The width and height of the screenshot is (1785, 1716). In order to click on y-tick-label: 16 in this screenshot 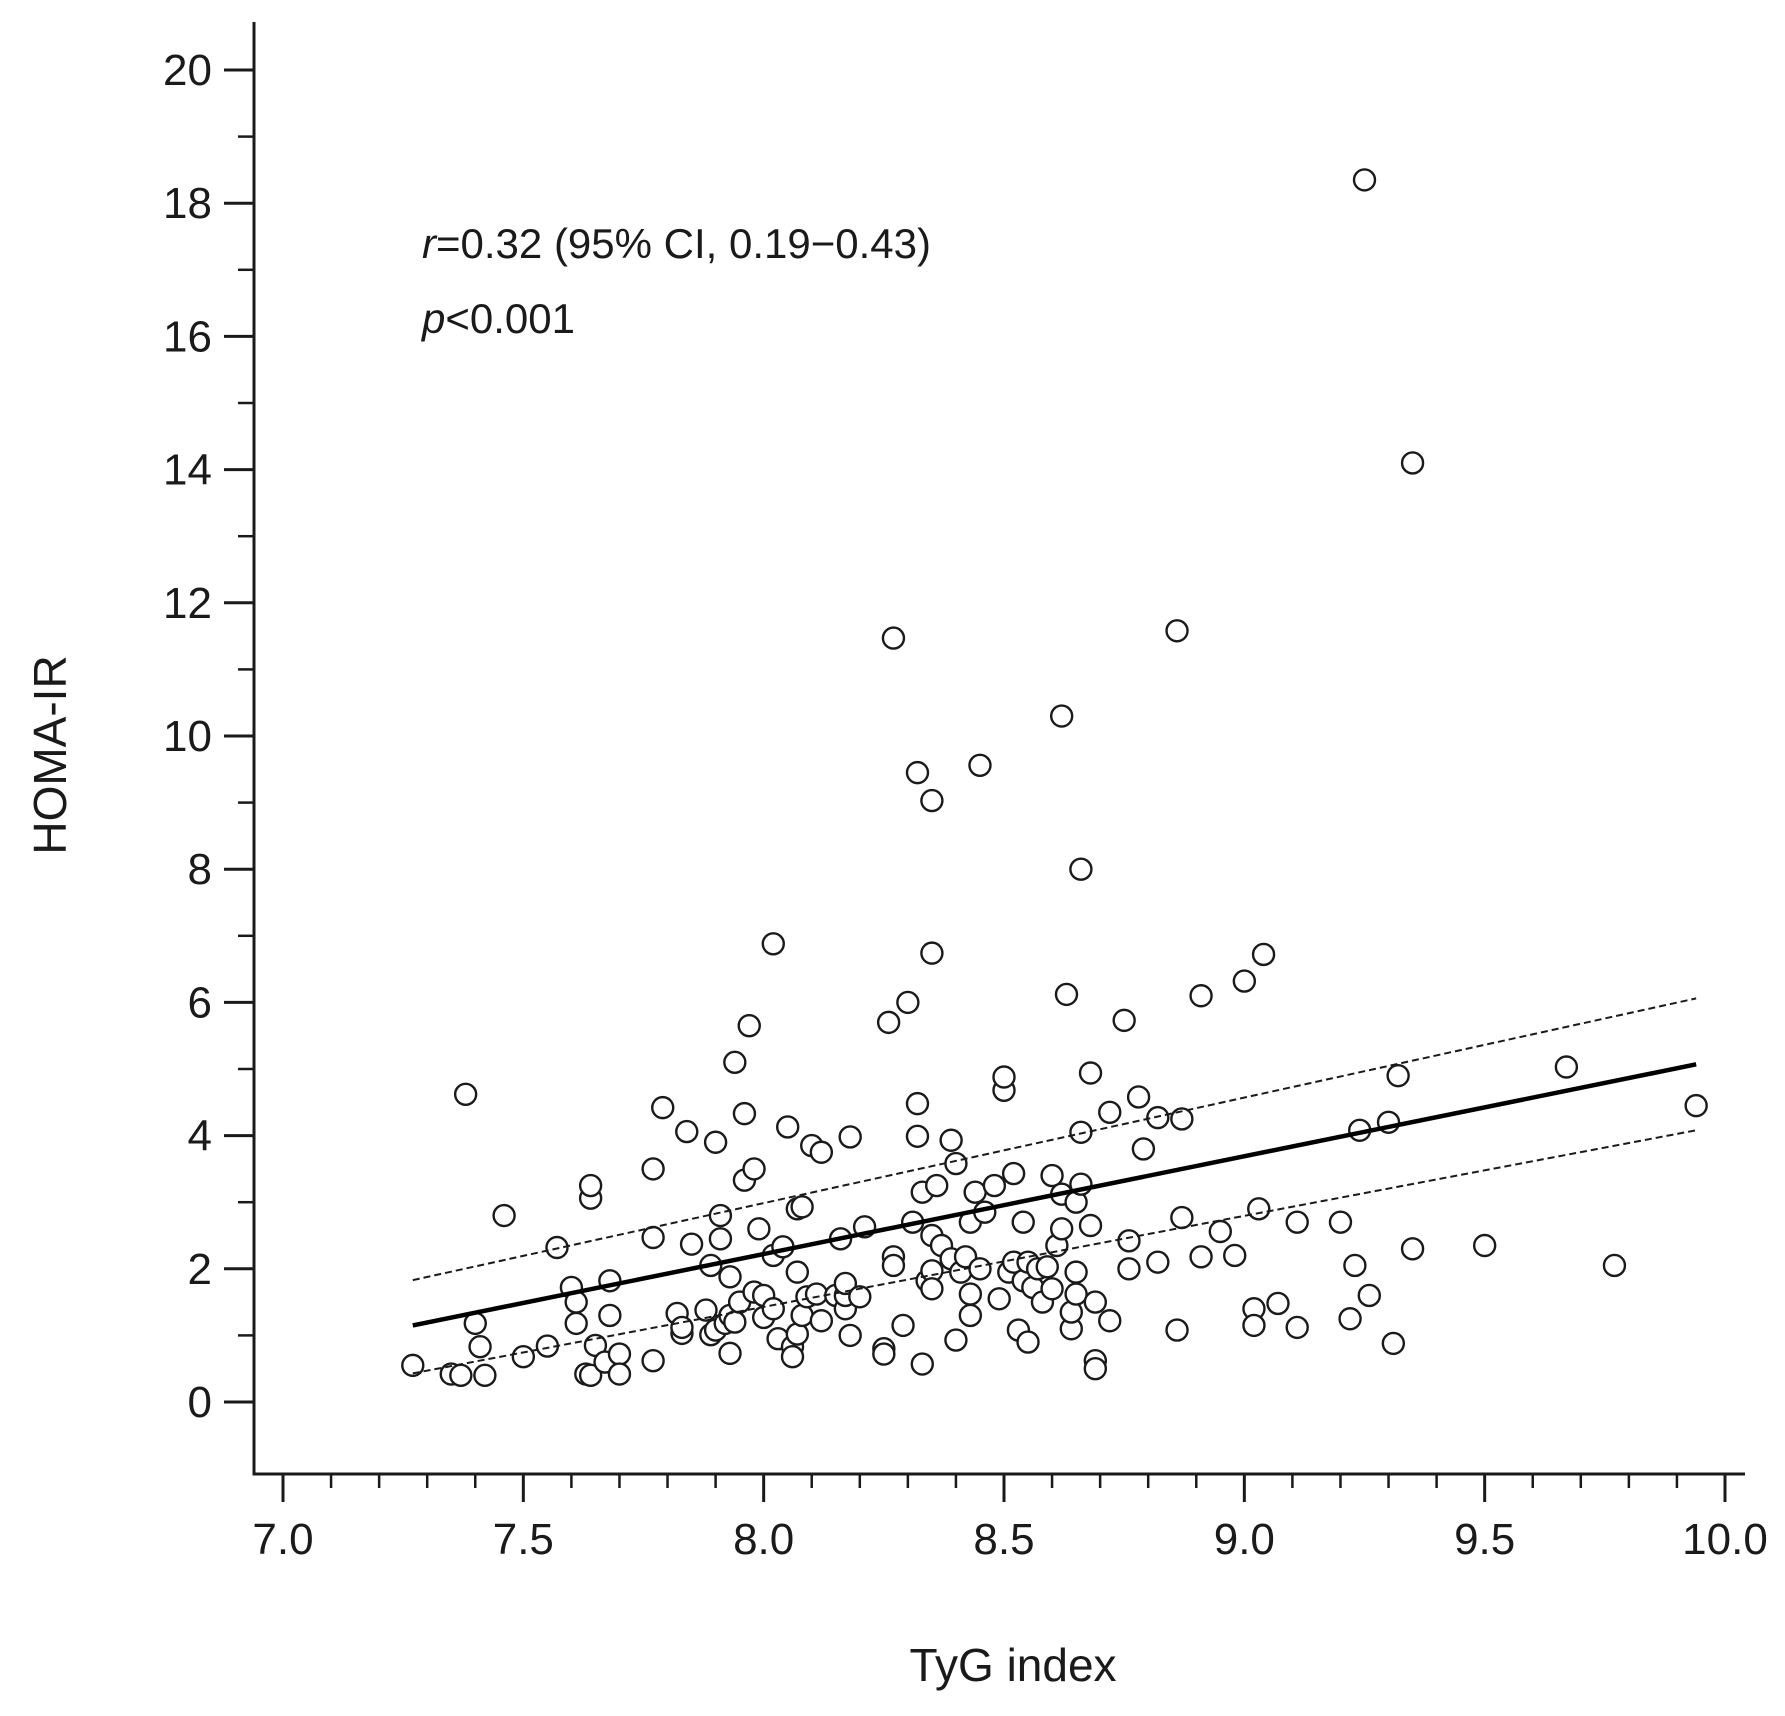, I will do `click(187, 336)`.